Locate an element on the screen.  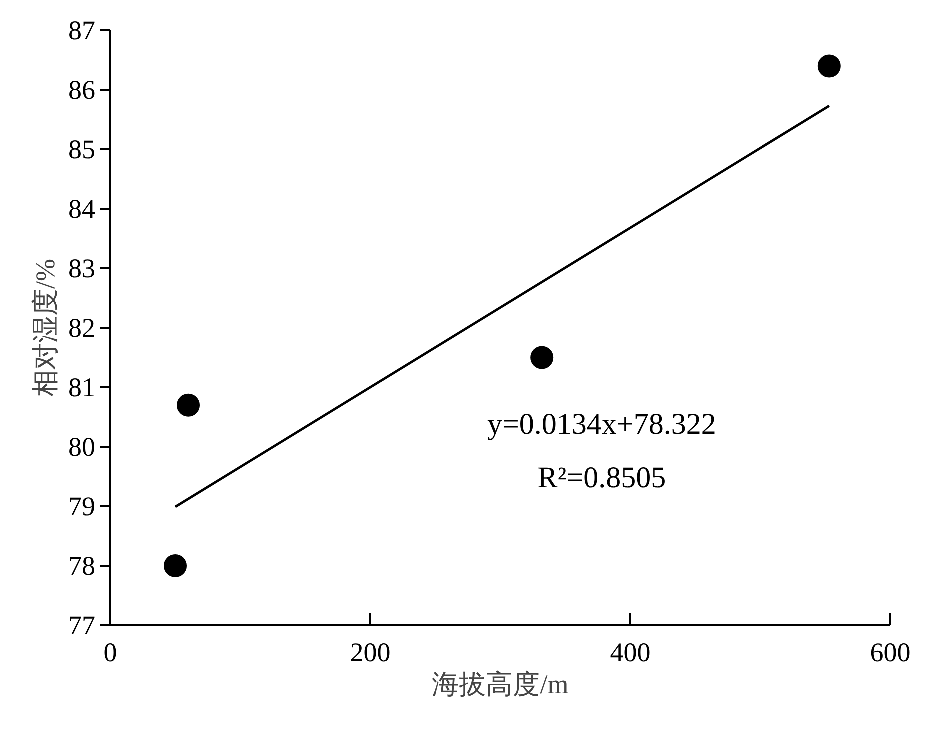
y-tick-label: 80 is located at coordinates (82, 447).